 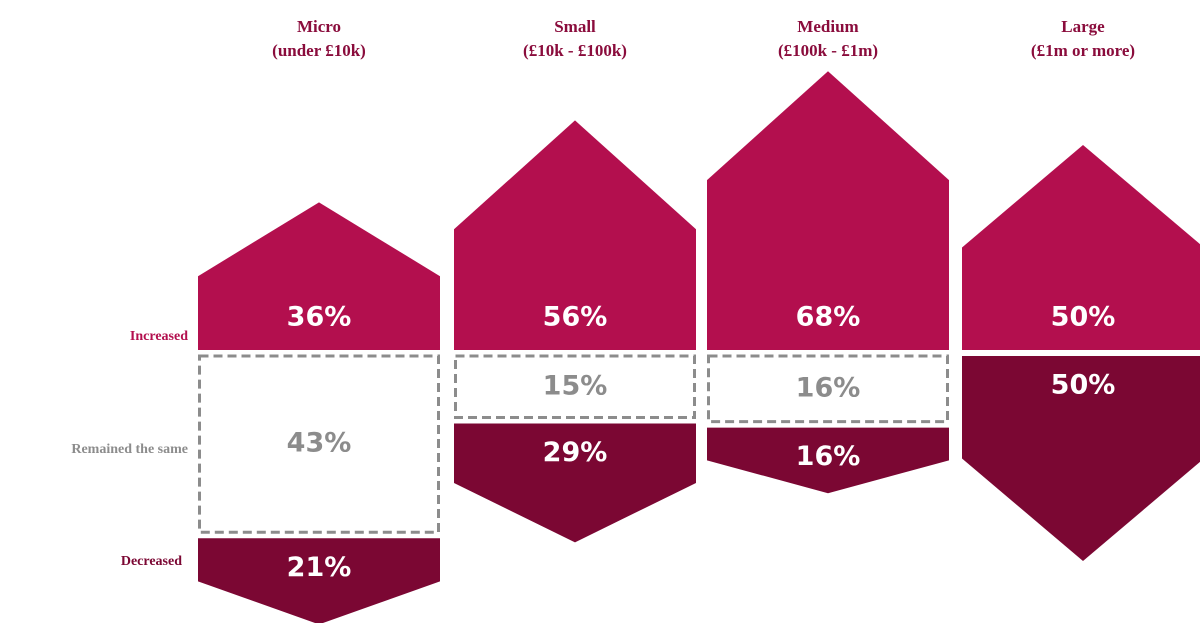 I want to click on row-label: Decreased, so click(x=151, y=561).